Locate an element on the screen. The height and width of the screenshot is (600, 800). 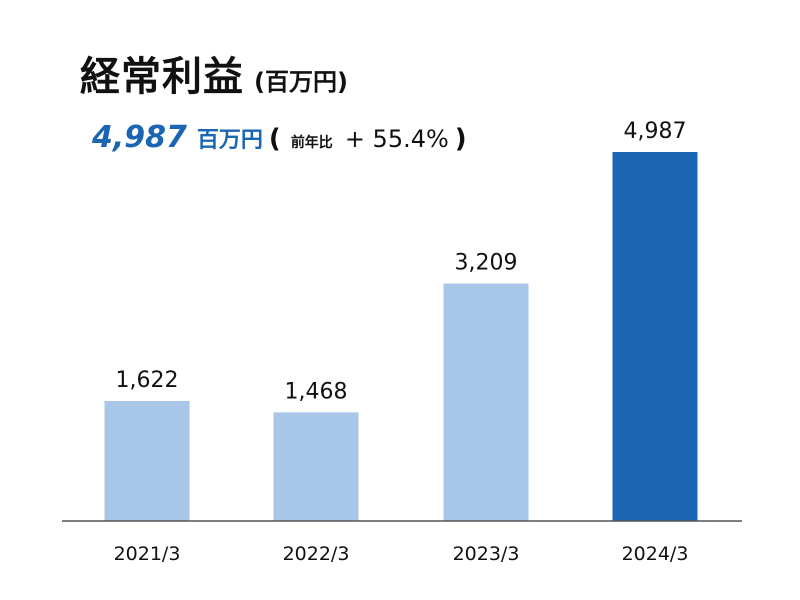
data-label: 1,468 is located at coordinates (316, 391).